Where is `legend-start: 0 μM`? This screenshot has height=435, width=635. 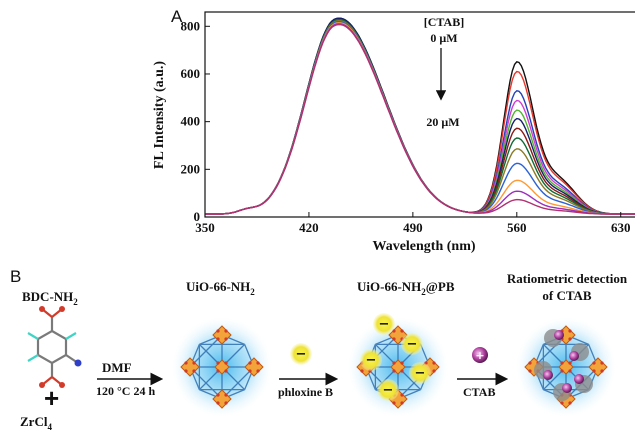
legend-start: 0 μM is located at coordinates (443, 38).